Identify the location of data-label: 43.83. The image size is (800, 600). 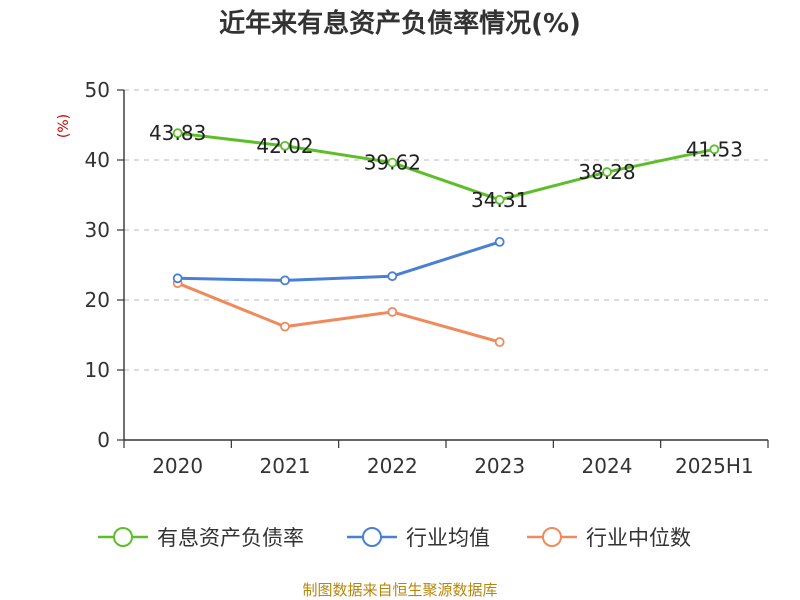
(177, 133).